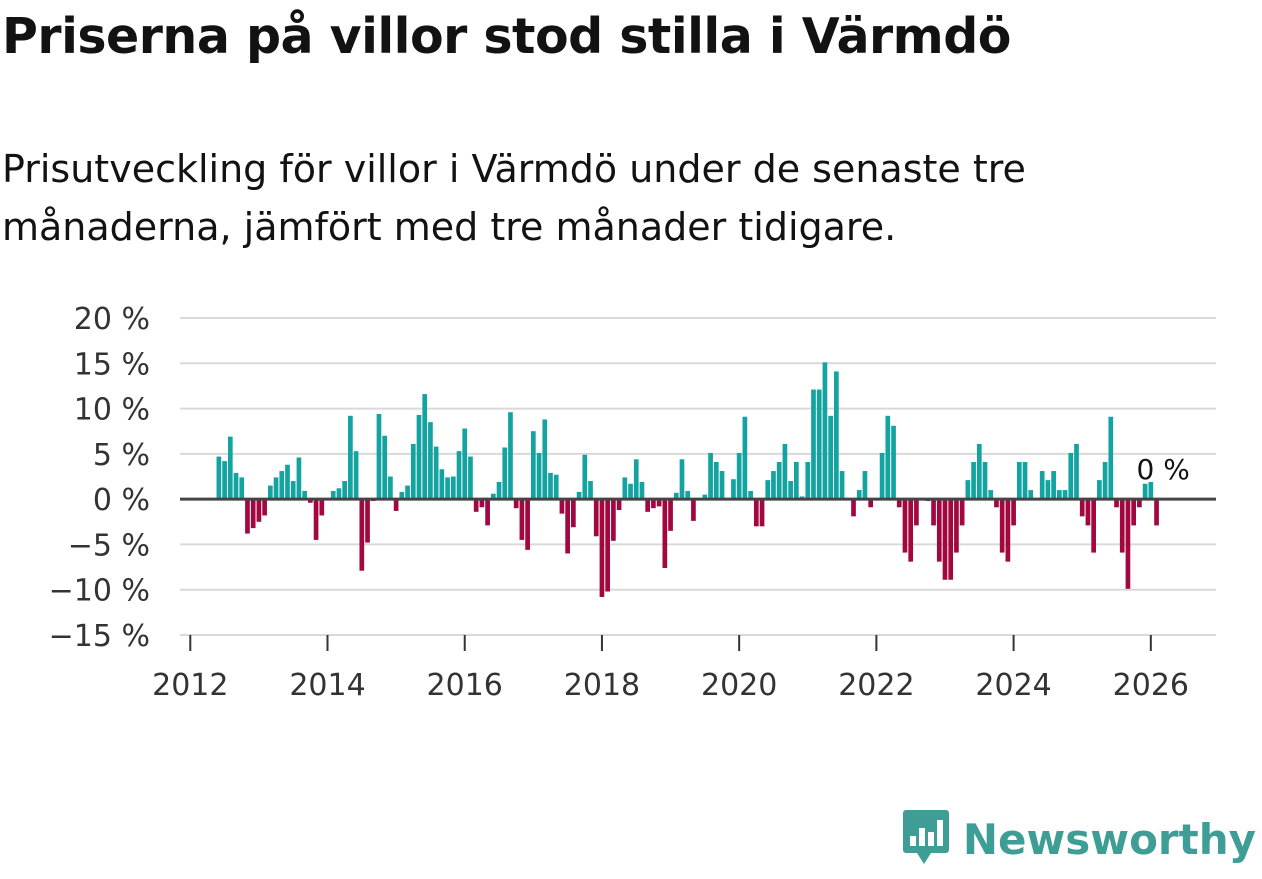 The width and height of the screenshot is (1262, 879). I want to click on x-tick-label: 2024, so click(1013, 685).